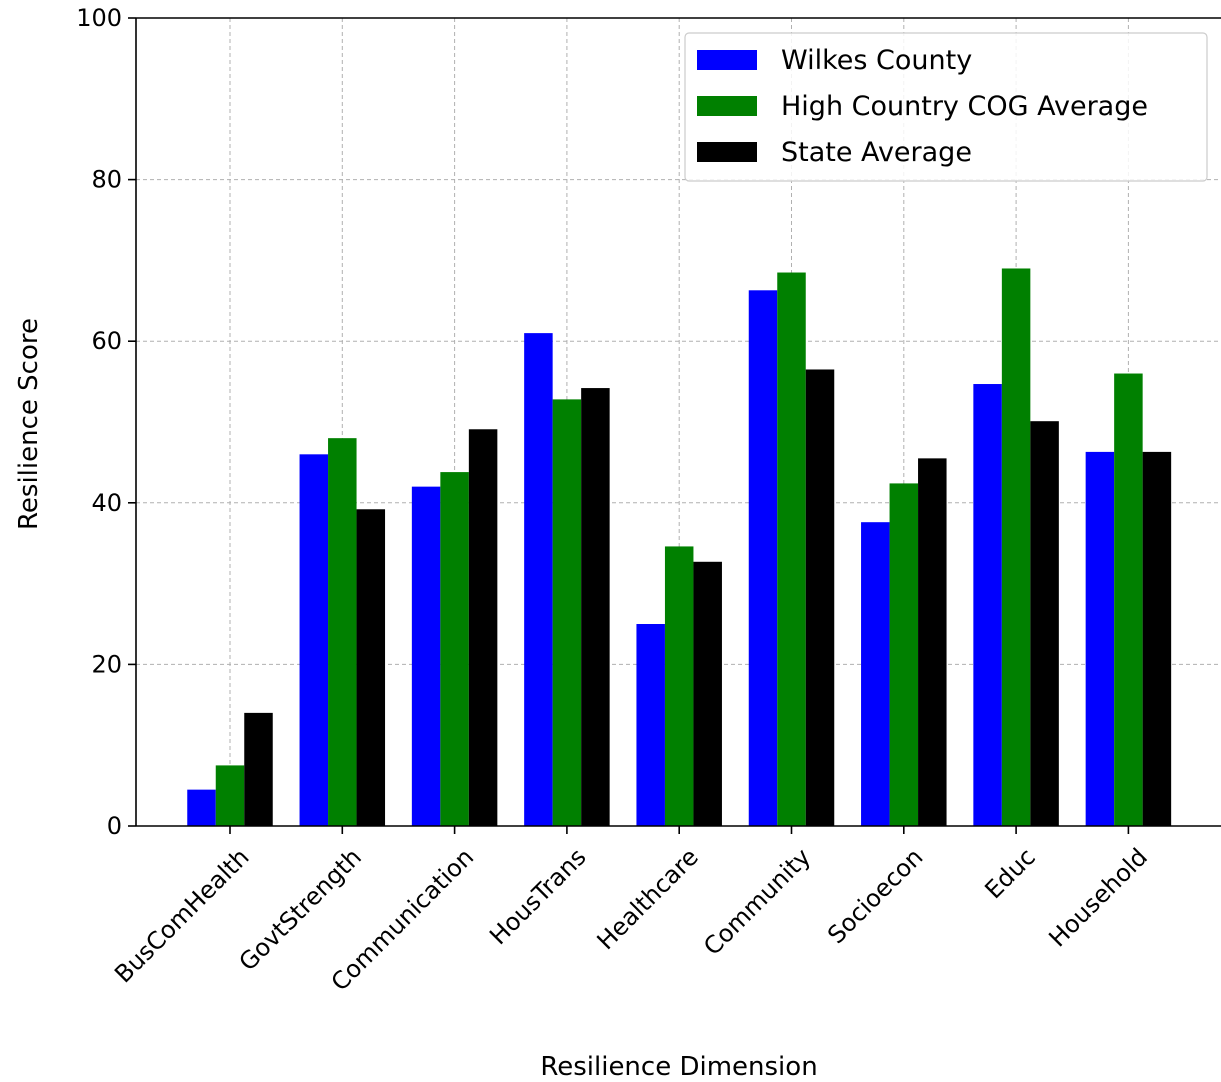 Image resolution: width=1221 pixels, height=1082 pixels. I want to click on y-axis-label: Resilience Score, so click(29, 424).